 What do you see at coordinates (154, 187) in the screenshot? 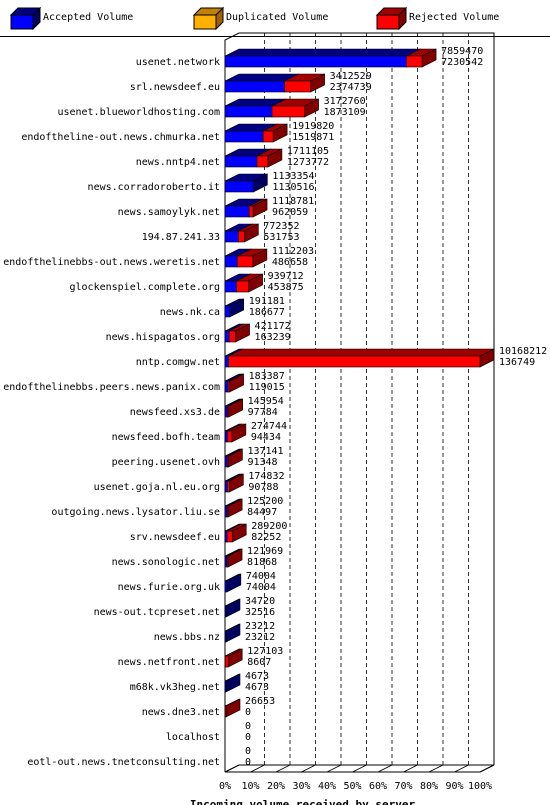
I see `server-label: news.corradoroberto.it` at bounding box center [154, 187].